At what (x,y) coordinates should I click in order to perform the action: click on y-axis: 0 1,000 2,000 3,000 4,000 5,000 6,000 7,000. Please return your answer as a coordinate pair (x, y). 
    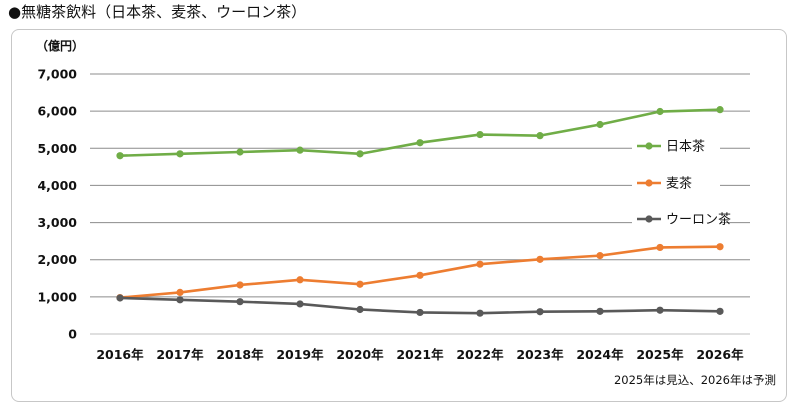
    Looking at the image, I should click on (57, 204).